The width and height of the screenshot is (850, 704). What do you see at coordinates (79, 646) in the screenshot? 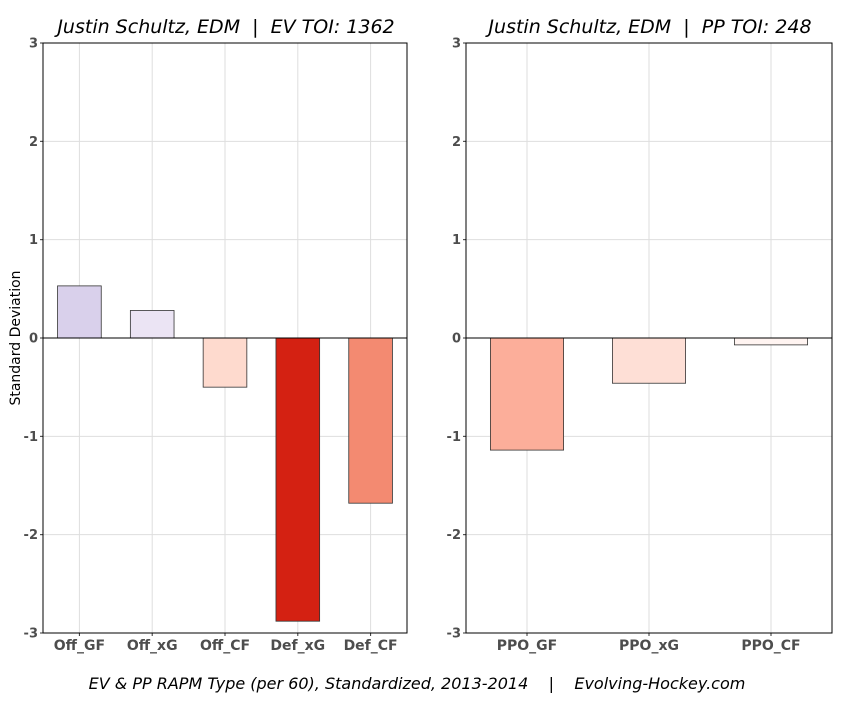
I see `x-tick-label: Off_GF` at bounding box center [79, 646].